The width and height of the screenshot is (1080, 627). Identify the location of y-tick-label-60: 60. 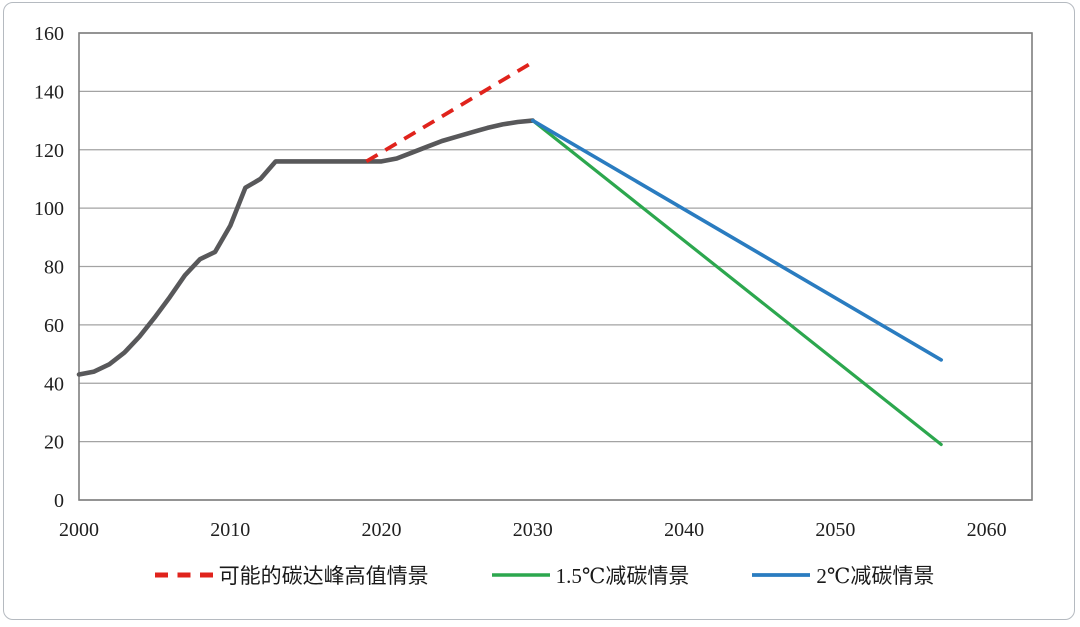
(54, 326).